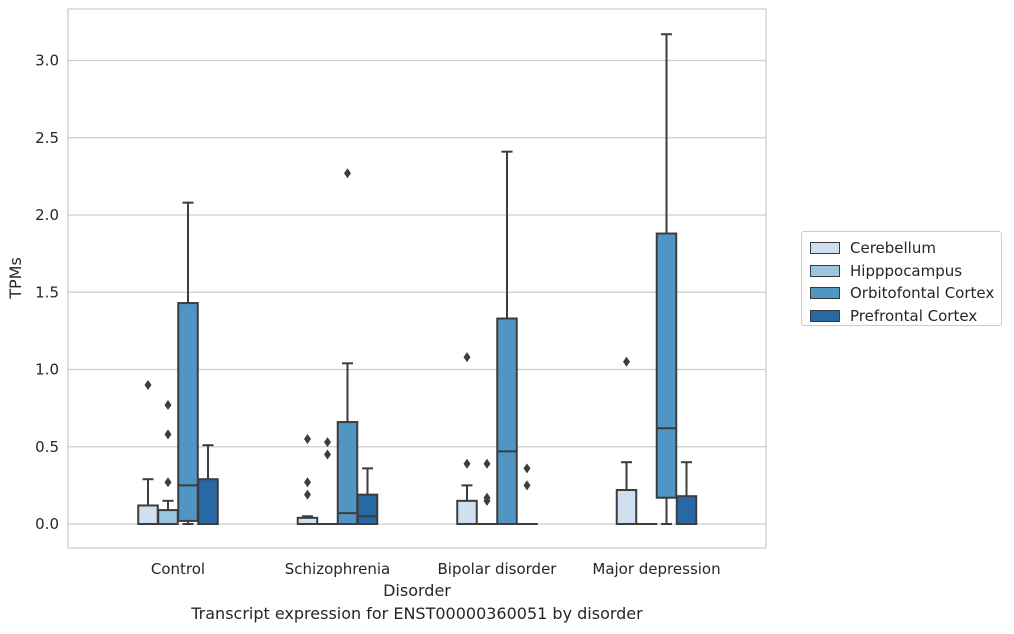 Image resolution: width=1014 pixels, height=634 pixels. What do you see at coordinates (15, 278) in the screenshot?
I see `y-axis-title: TPMs` at bounding box center [15, 278].